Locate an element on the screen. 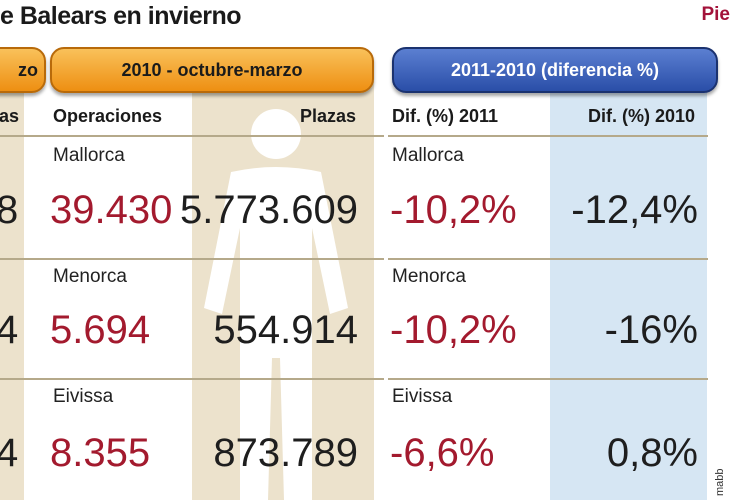 The width and height of the screenshot is (730, 500). left-cut-column-band is located at coordinates (12, 280).